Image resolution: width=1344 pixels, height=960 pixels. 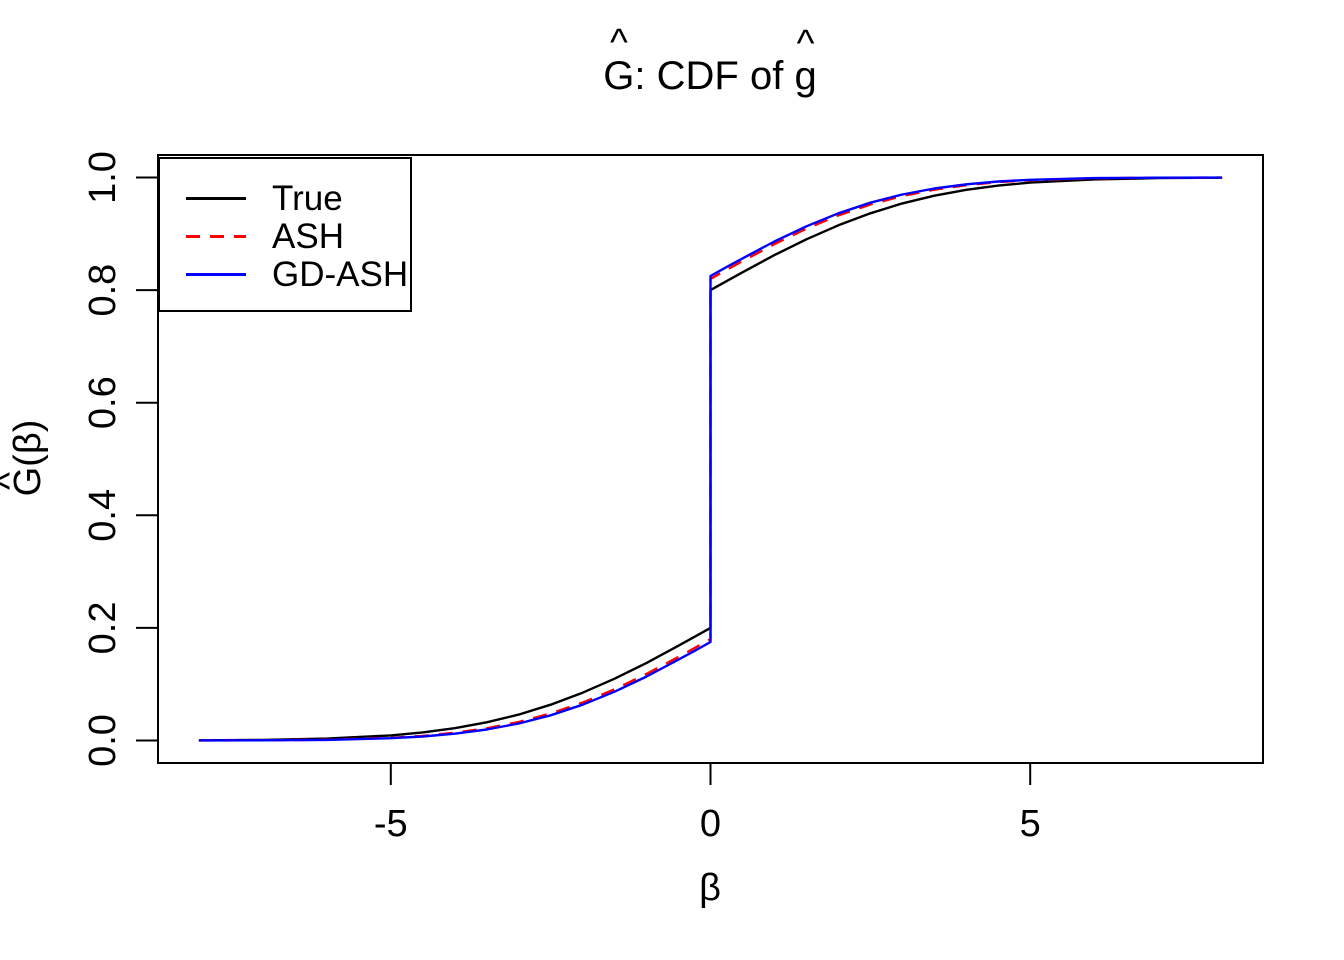 I want to click on svg-text: 0.8, so click(x=103, y=290).